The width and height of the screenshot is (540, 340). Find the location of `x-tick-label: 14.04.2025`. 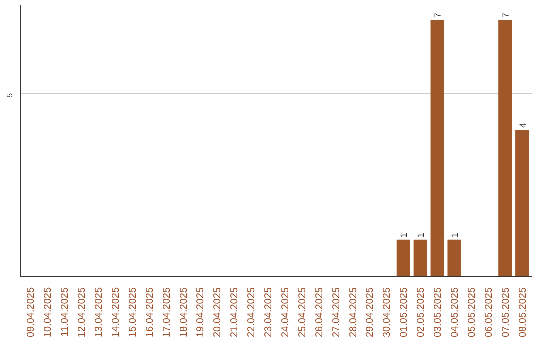

x-tick-label: 14.04.2025 is located at coordinates (116, 312).